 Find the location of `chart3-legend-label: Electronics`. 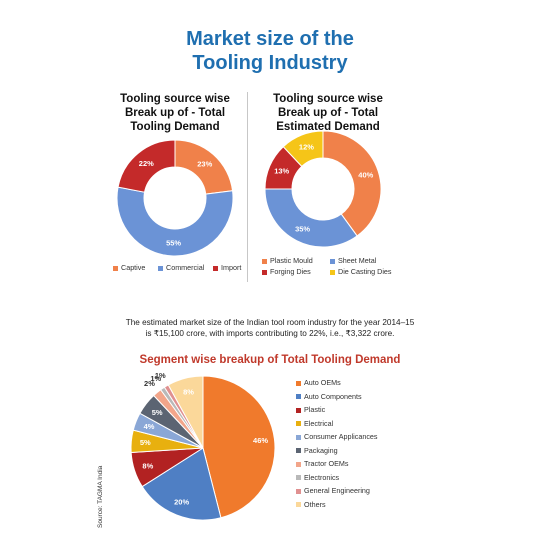

chart3-legend-label: Electronics is located at coordinates (322, 477).